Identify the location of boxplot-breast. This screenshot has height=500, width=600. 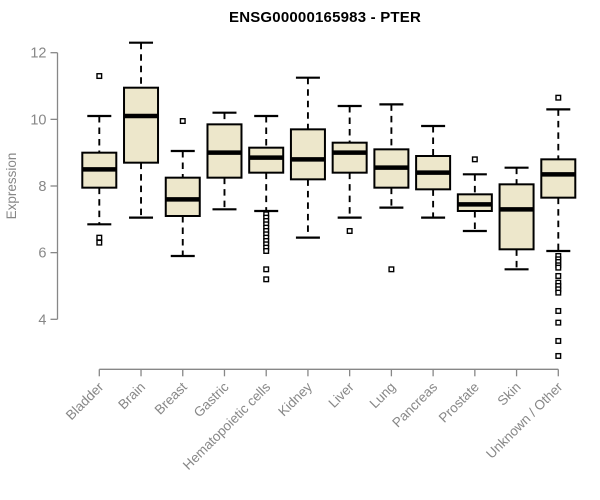
(182, 188).